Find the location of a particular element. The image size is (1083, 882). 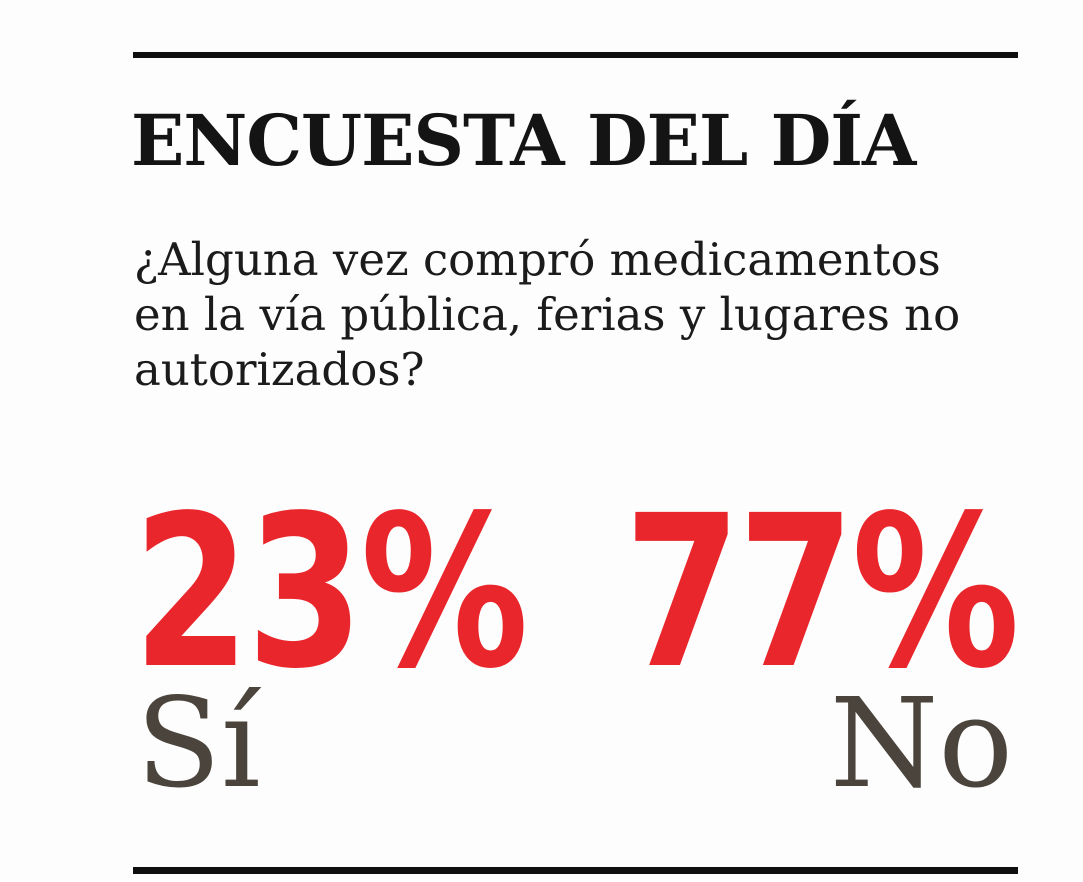

poll-question-line-2: en la vía pública, ferias y lugares no is located at coordinates (547, 314).